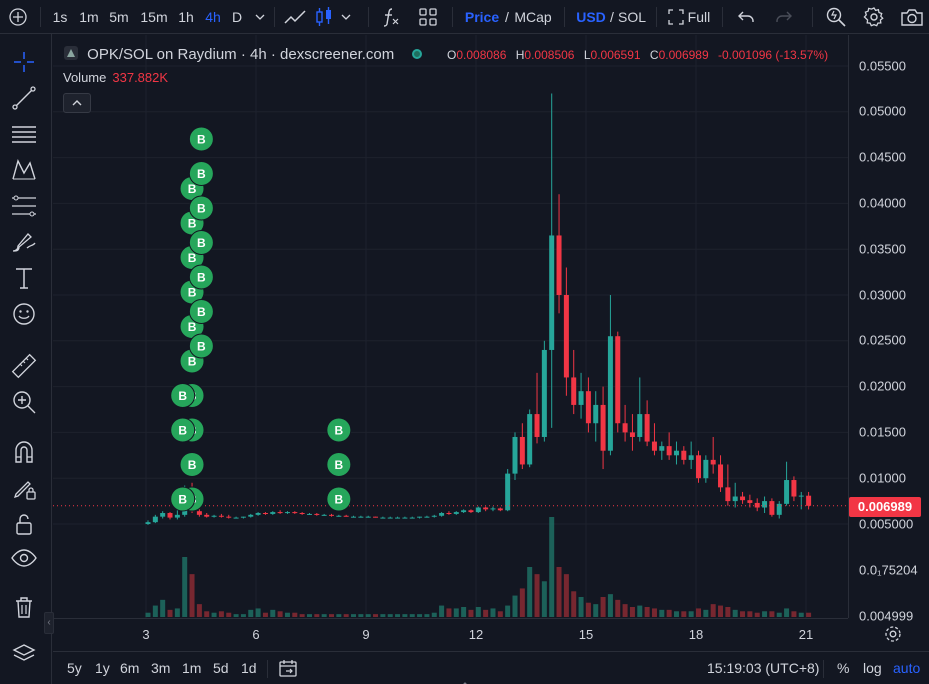  What do you see at coordinates (24, 452) in the screenshot?
I see `magnet-icon` at bounding box center [24, 452].